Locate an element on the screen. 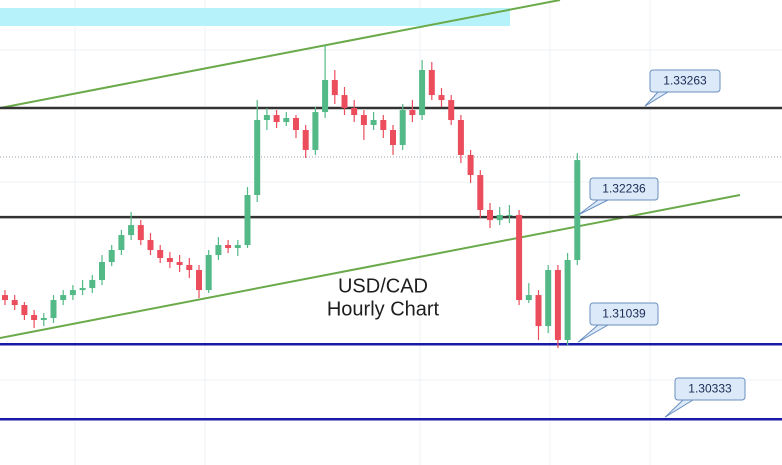  level-label: 1.32236 is located at coordinates (624, 189).